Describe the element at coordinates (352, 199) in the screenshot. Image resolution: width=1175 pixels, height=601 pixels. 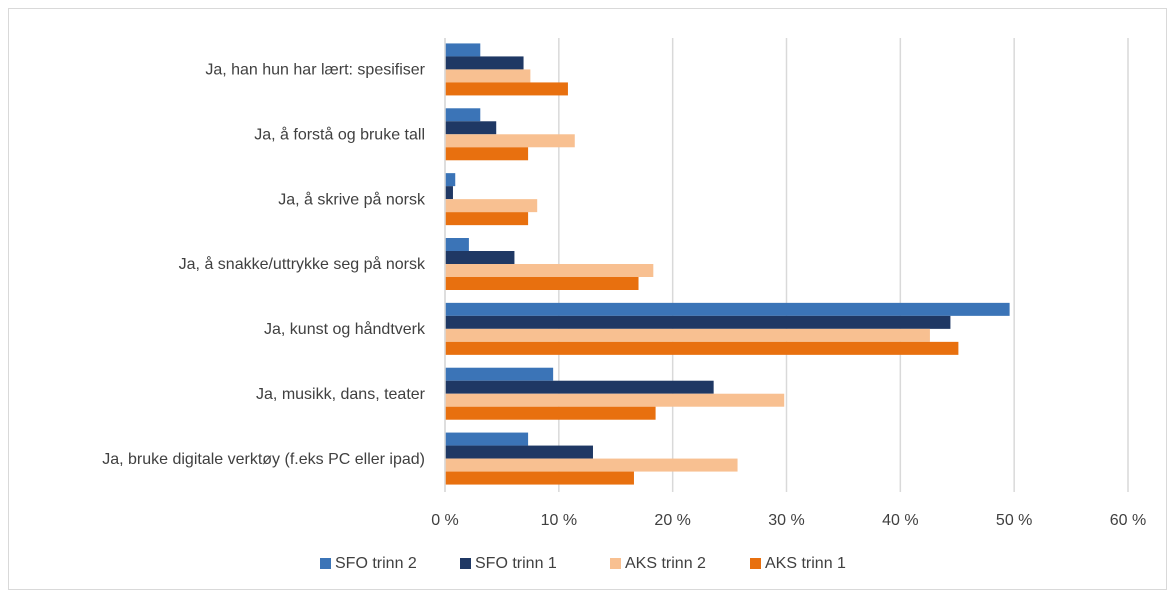
I see `y-tick-label: Ja, å skrive på norsk` at that location.